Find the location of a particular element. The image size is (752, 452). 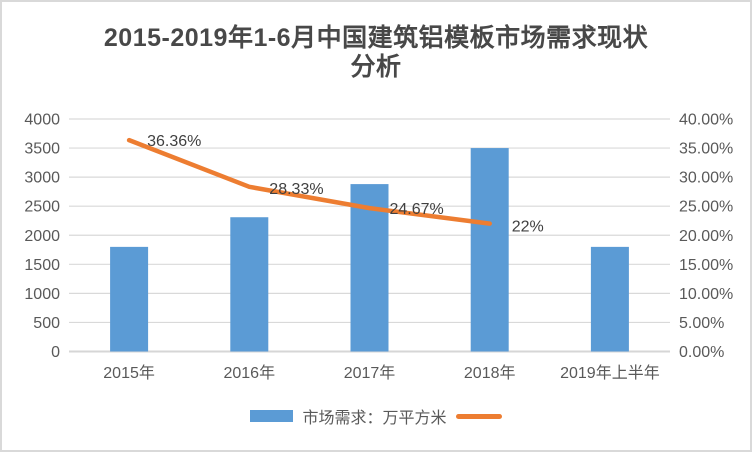

legend-bar-series-label: 市场需求：万平方米 is located at coordinates (374, 418).